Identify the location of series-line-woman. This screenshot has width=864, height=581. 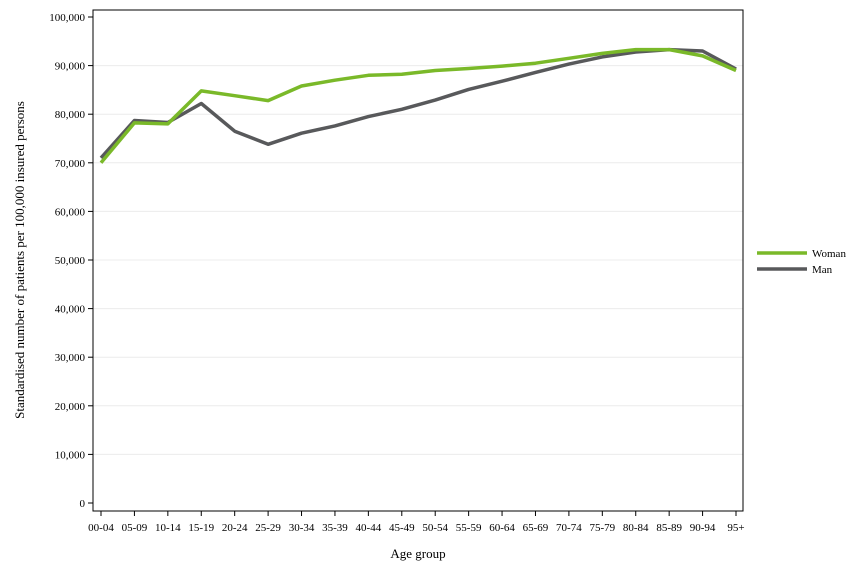
(418, 105).